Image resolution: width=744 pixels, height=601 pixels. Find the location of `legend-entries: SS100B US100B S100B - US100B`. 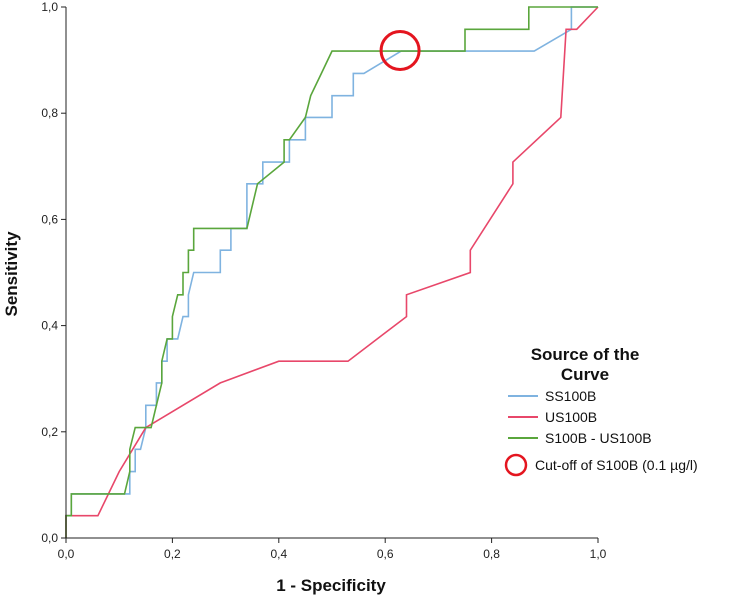

legend-entries: SS100B US100B S100B - US100B is located at coordinates (580, 417).